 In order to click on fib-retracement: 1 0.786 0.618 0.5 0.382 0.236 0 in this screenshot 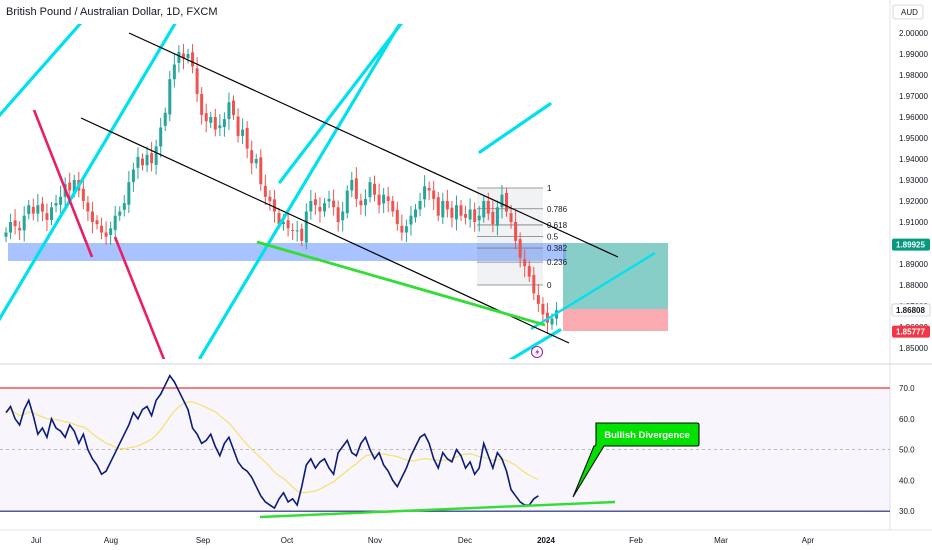, I will do `click(522, 237)`.